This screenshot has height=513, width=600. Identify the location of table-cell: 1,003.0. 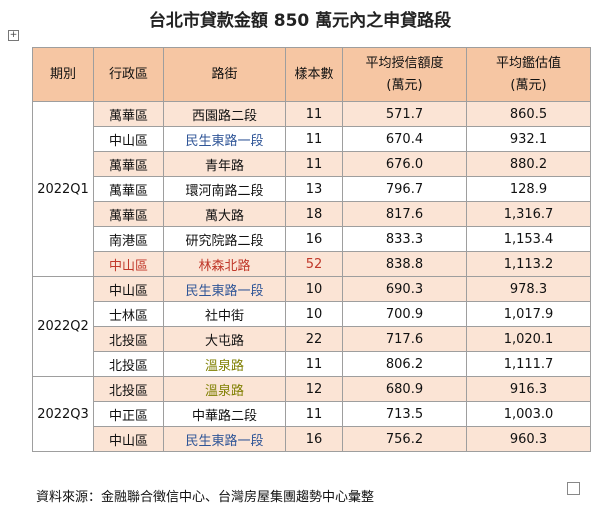
(528, 414).